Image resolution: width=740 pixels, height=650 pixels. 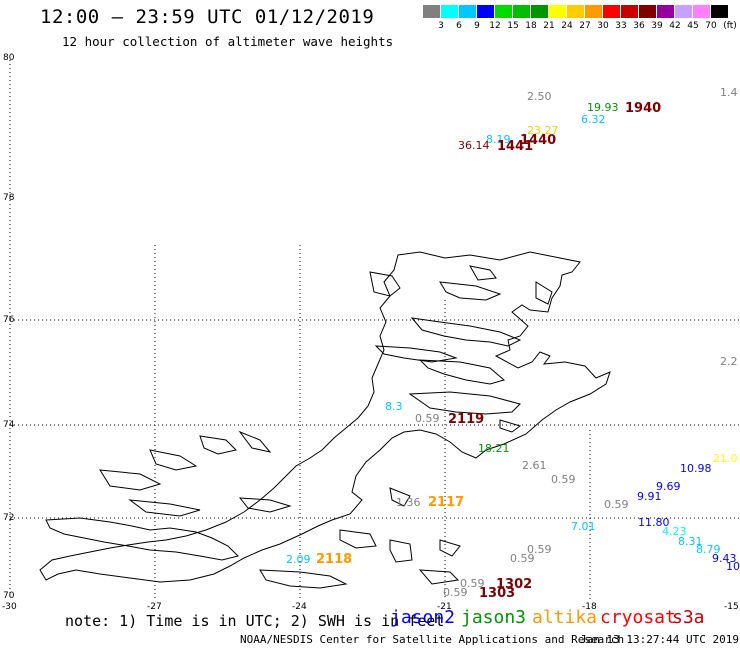 I want to click on wave-height-label: 10.98, so click(x=696, y=468).